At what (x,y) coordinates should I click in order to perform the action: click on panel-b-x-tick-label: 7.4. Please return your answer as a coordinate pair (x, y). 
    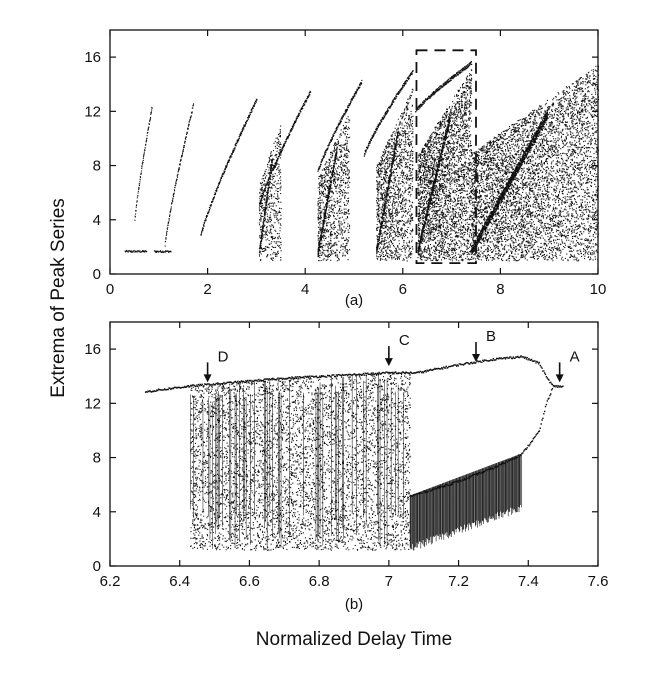
    Looking at the image, I should click on (528, 581).